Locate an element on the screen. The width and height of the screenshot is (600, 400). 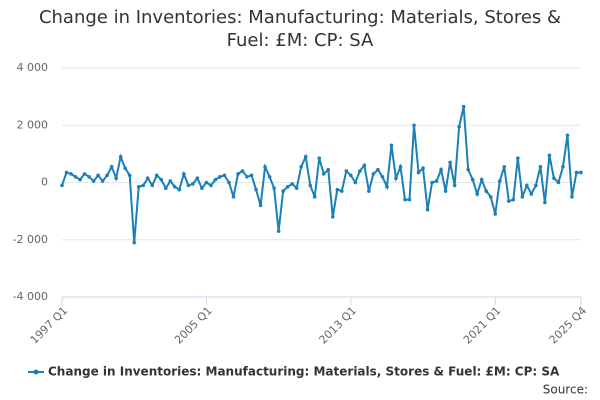
source: Source: is located at coordinates (565, 390).